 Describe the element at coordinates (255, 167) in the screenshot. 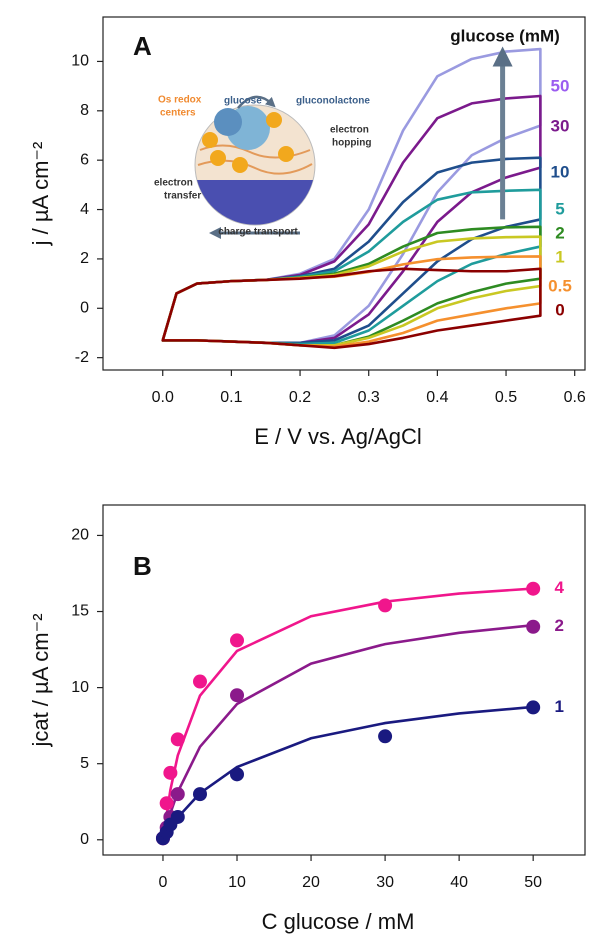

I see `inset-diagram` at that location.